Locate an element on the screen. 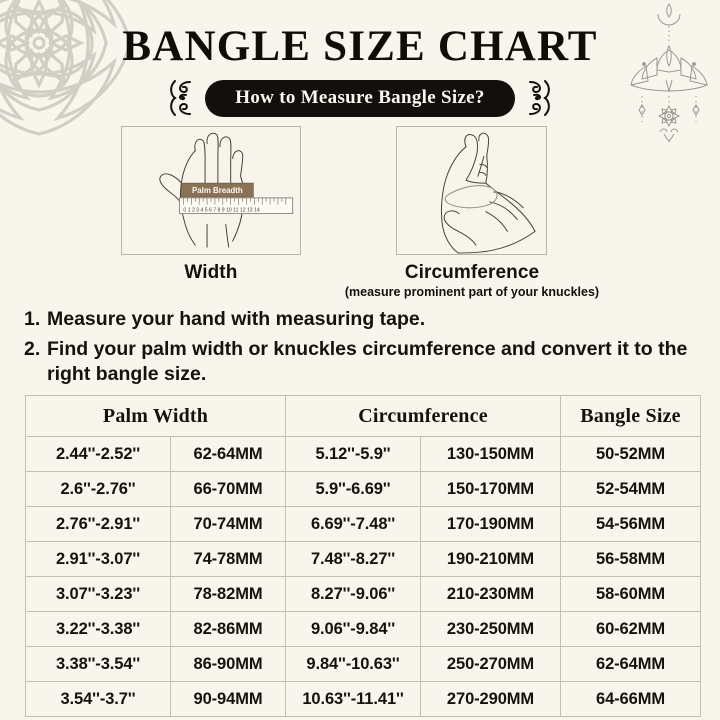  cell-bangle-size: 52-54MM is located at coordinates (630, 489).